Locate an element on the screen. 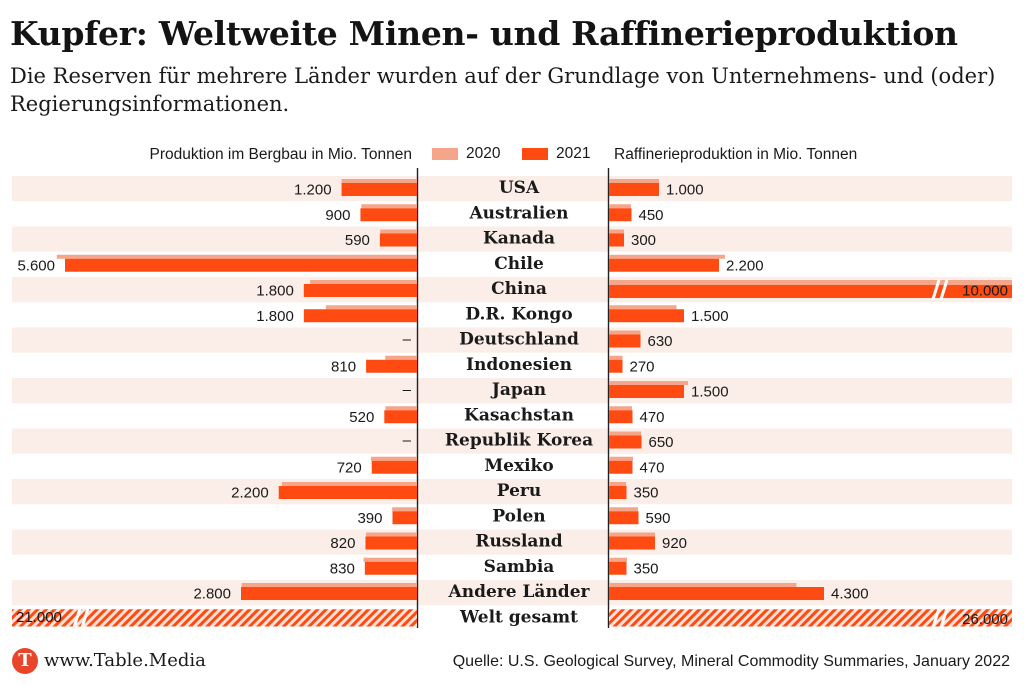  legend-swatch-2020 is located at coordinates (445, 154).